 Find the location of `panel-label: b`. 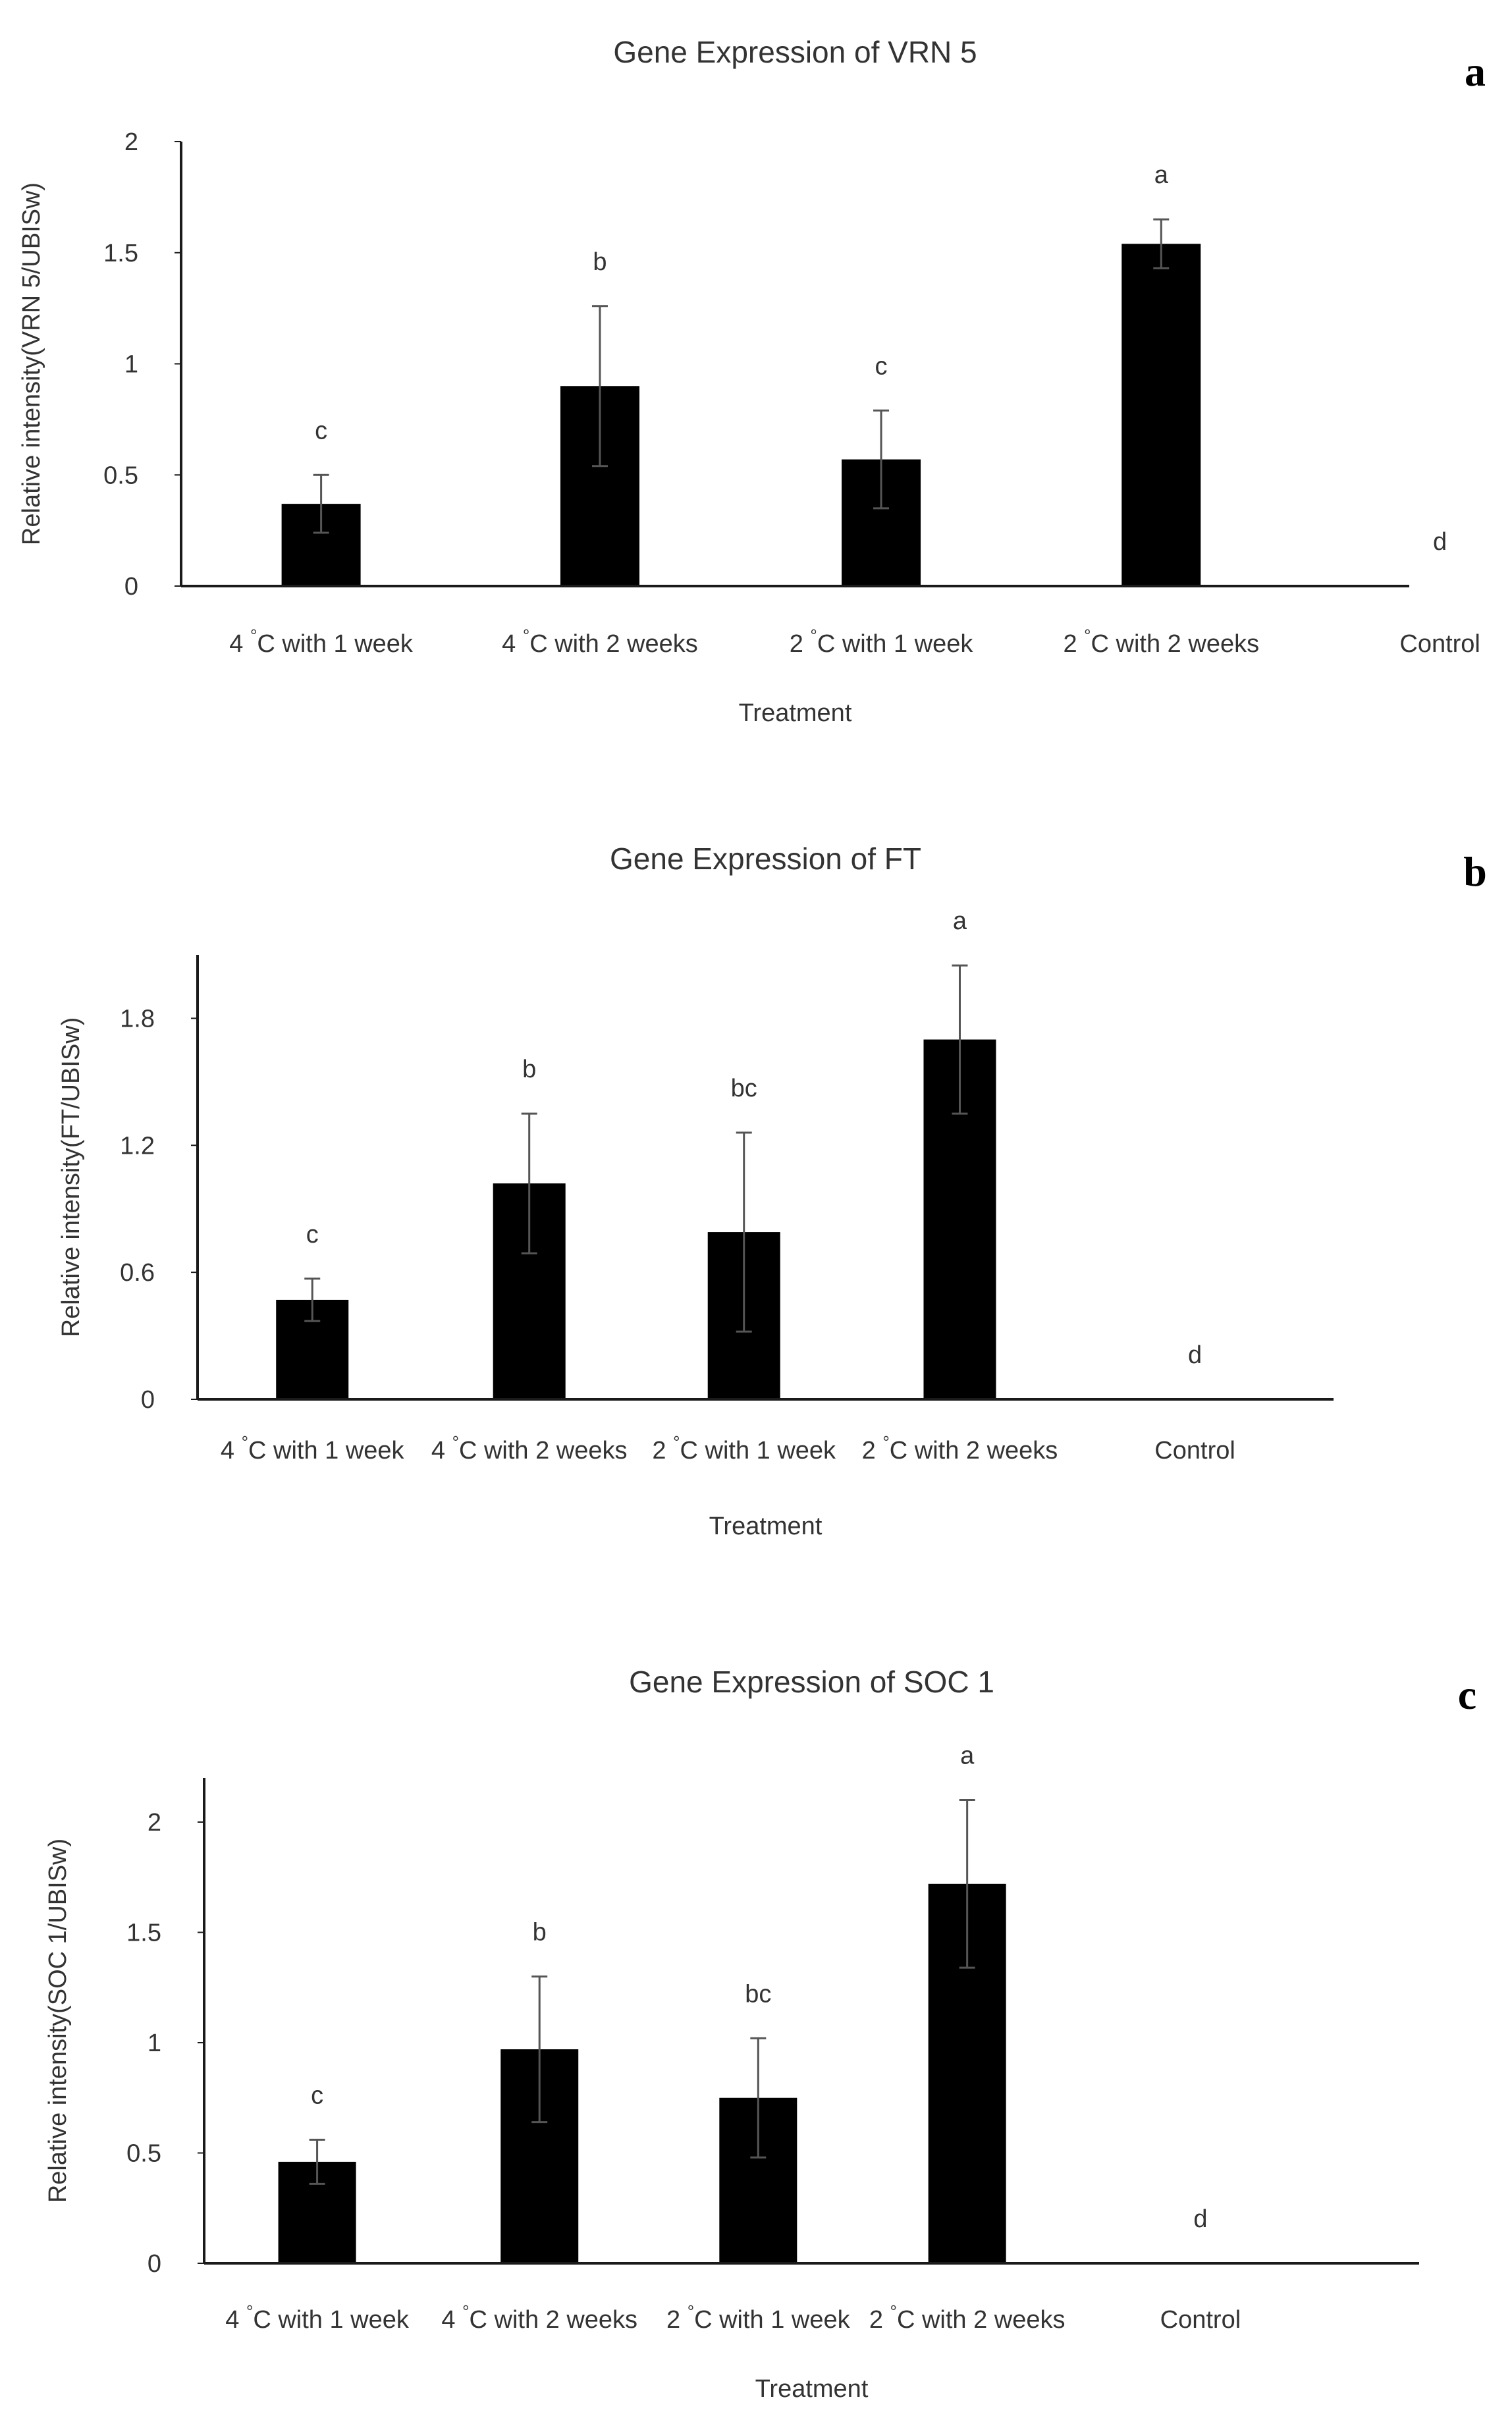

panel-label: b is located at coordinates (1475, 872).